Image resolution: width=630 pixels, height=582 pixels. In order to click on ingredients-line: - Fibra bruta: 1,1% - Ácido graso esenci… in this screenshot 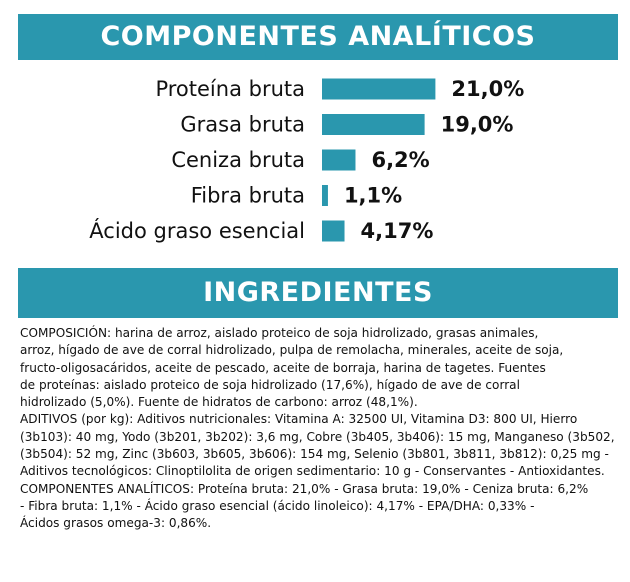, I will do `click(277, 505)`.